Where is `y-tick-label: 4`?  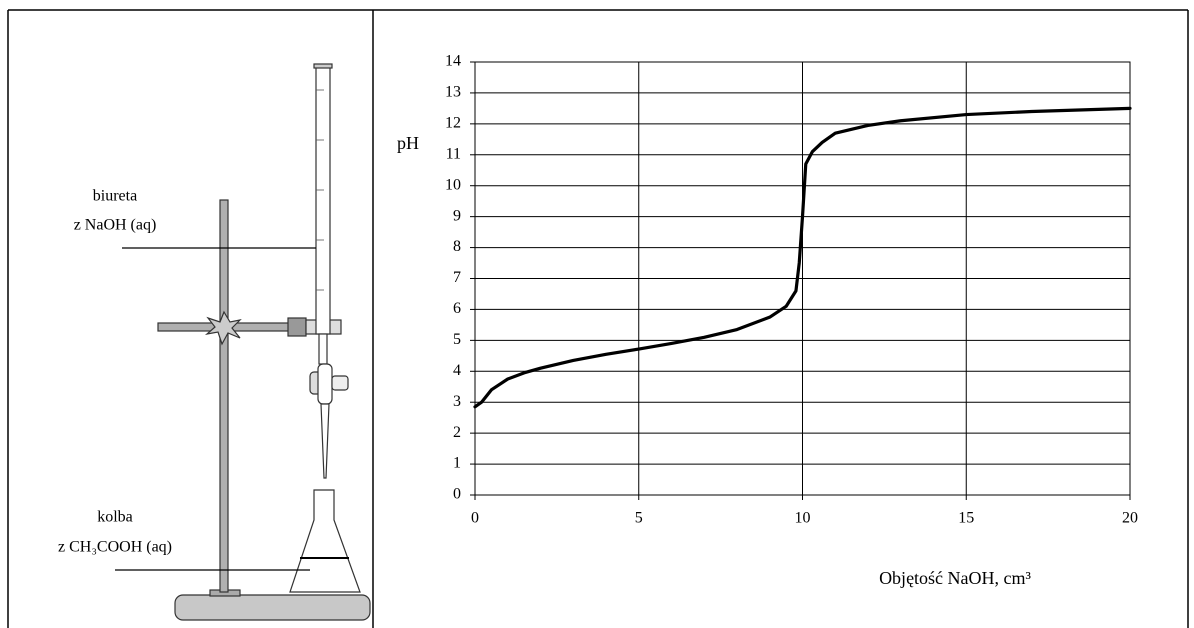
y-tick-label: 4 is located at coordinates (457, 370).